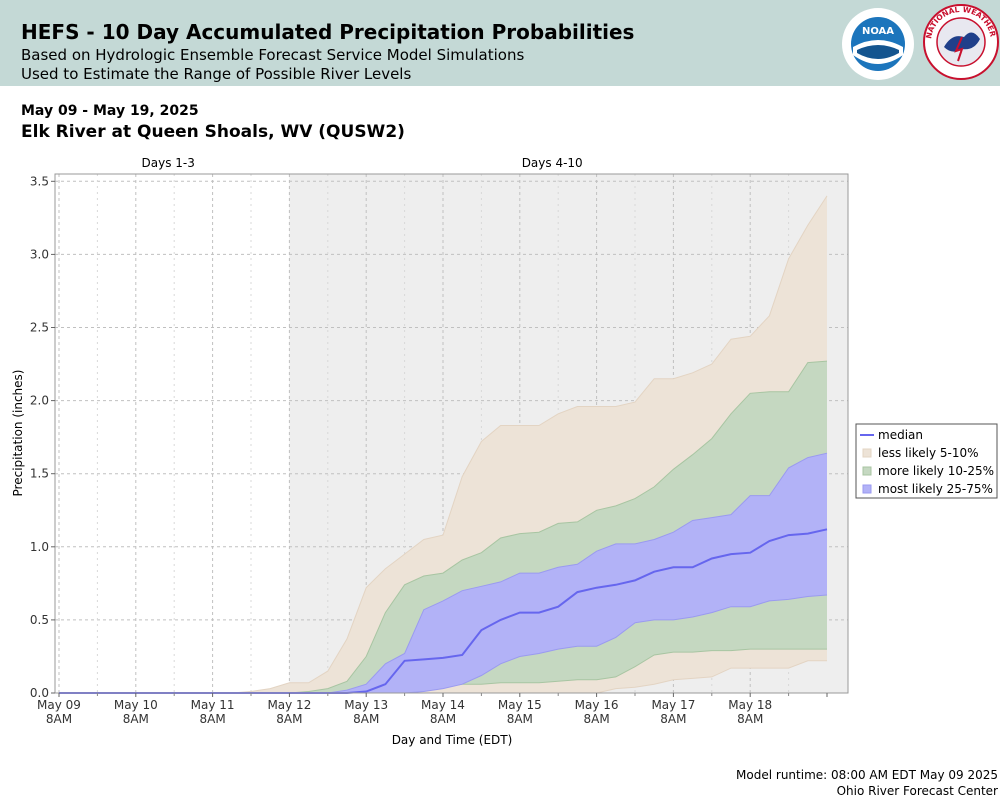 Image resolution: width=1000 pixels, height=800 pixels. Describe the element at coordinates (42, 437) in the screenshot. I see `y-axis-ticks: 0.0 0.5 1.0 1.5 2.0 2.5 3.0 3.5` at that location.